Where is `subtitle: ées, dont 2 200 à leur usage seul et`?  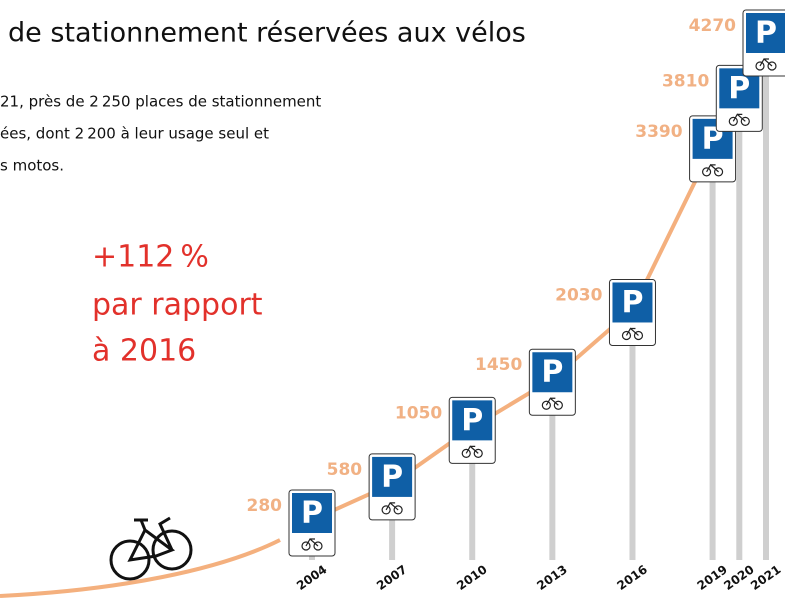
subtitle: ées, dont 2 200 à leur usage seul et is located at coordinates (134, 134).